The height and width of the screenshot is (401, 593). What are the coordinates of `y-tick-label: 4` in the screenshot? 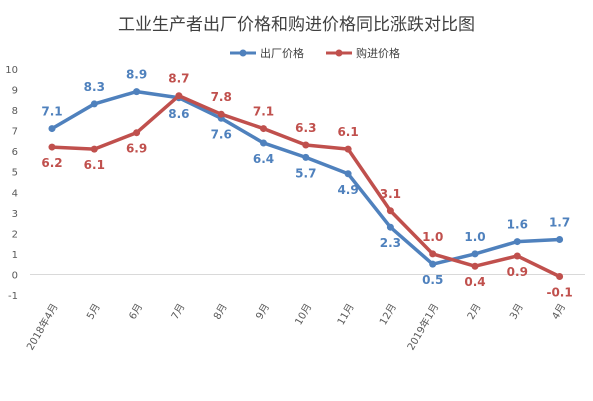 It's located at (15, 193).